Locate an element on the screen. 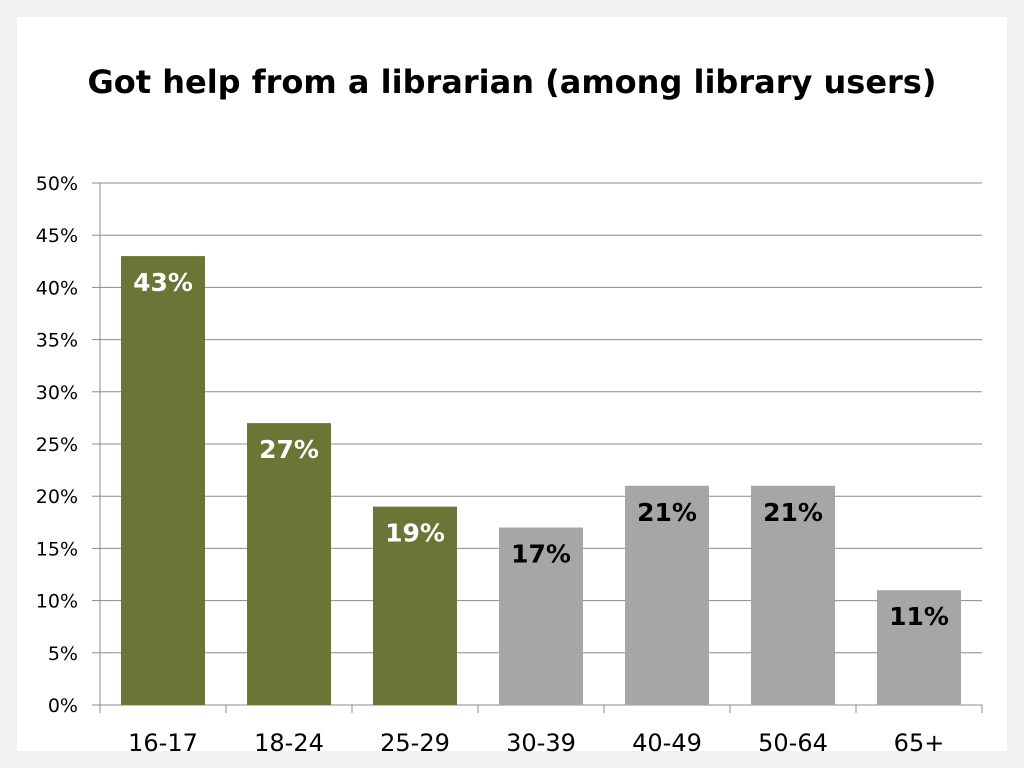 The width and height of the screenshot is (1024, 768). y-tick-label: 45% is located at coordinates (57, 236).